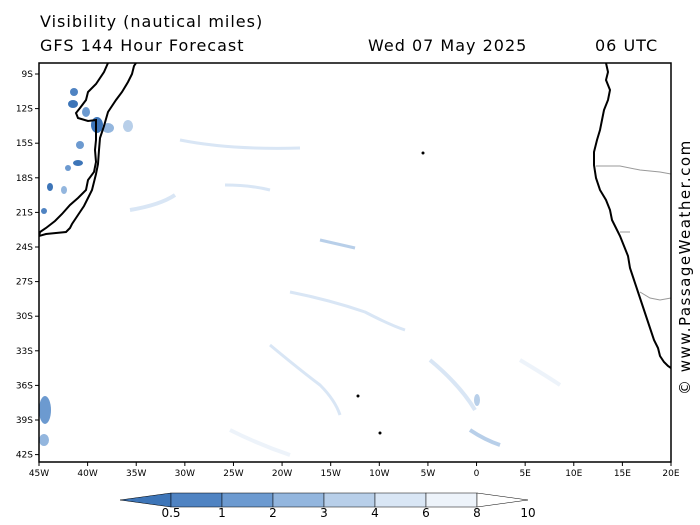  Describe the element at coordinates (152, 21) in the screenshot. I see `map-title: Visibility (nautical miles)` at that location.